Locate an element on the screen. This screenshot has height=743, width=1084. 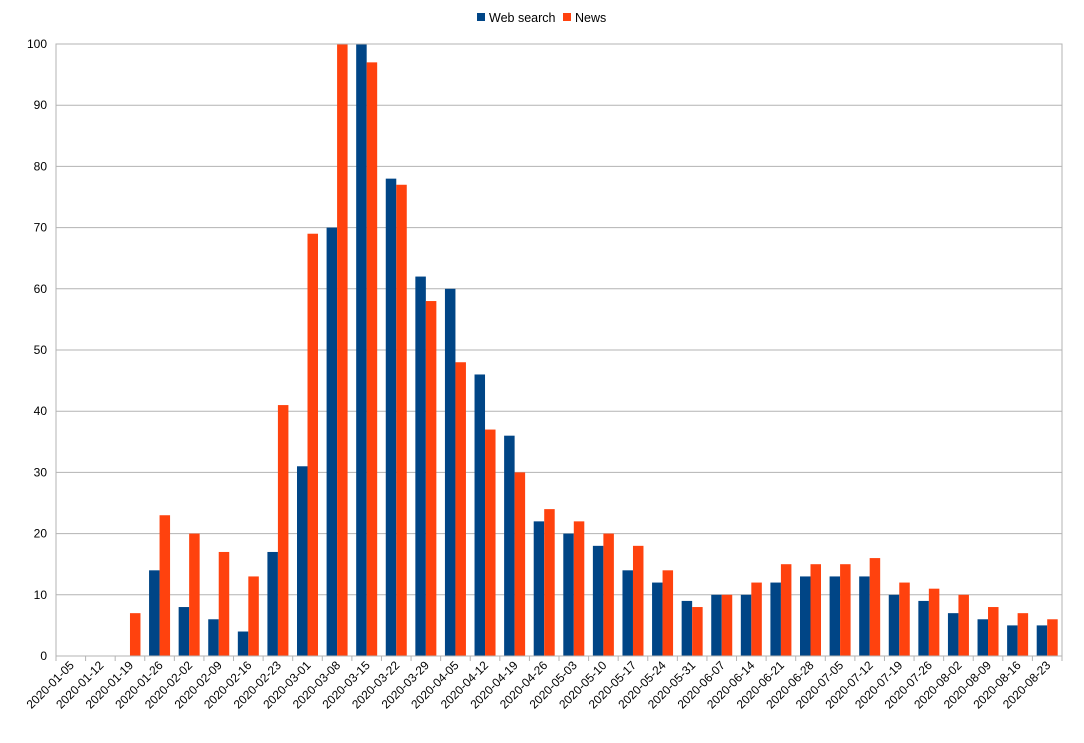
y-tick-label: 80 is located at coordinates (41, 166).